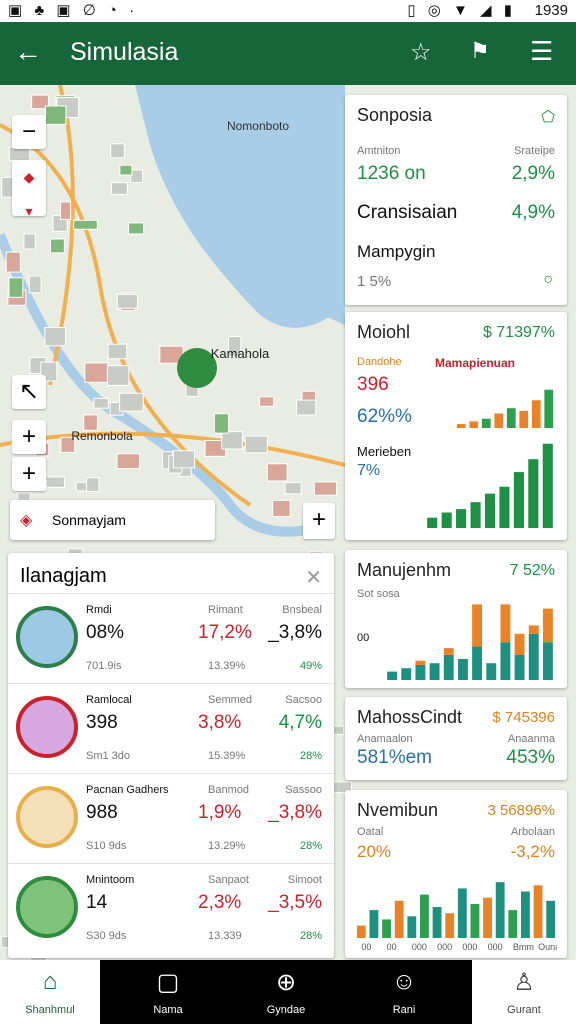  Describe the element at coordinates (302, 610) in the screenshot. I see `row-text: Bnsbeal` at that location.